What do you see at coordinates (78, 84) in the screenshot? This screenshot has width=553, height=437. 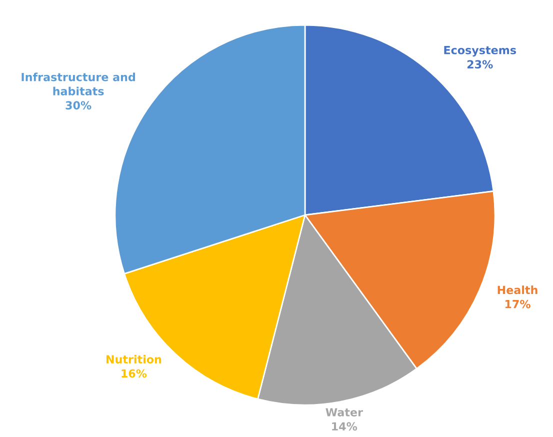 I see `slice-label: Infrastructure and habitats` at bounding box center [78, 84].